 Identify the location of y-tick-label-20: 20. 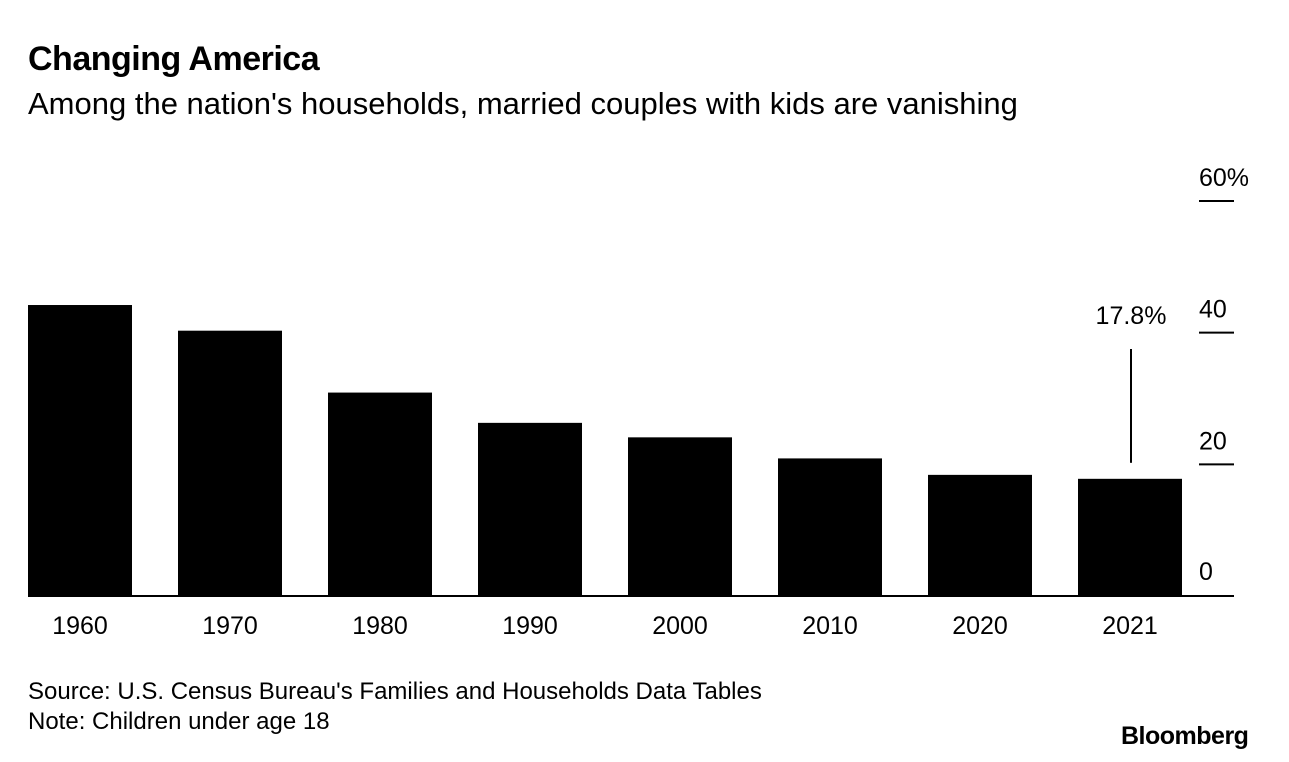
(1213, 441).